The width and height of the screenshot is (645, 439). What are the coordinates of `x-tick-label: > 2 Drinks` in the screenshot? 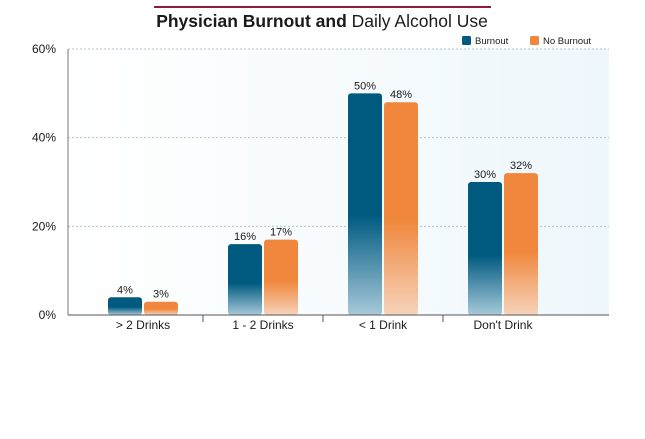 It's located at (143, 325).